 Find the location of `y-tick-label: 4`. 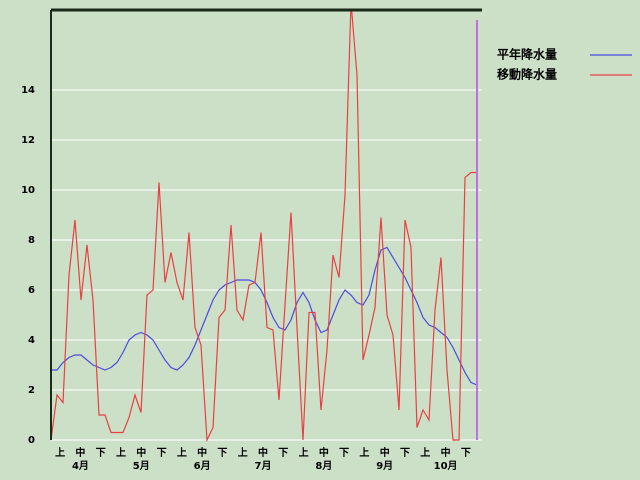

y-tick-label: 4 is located at coordinates (31, 340).